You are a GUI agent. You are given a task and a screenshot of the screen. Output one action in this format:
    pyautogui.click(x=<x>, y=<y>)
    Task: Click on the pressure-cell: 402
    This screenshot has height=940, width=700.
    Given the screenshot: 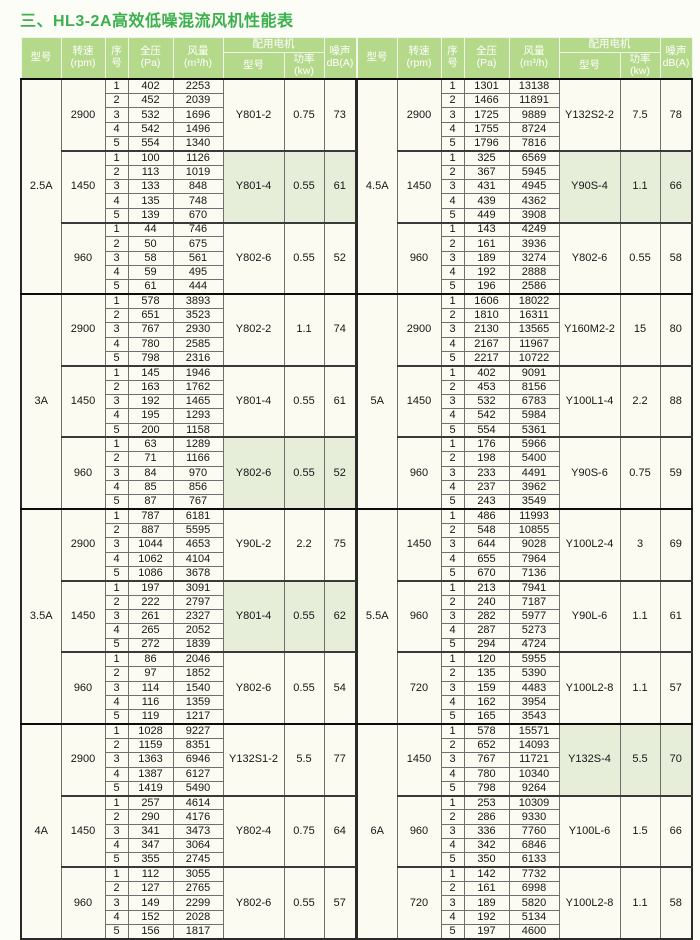 What is the action you would take?
    pyautogui.click(x=150, y=86)
    